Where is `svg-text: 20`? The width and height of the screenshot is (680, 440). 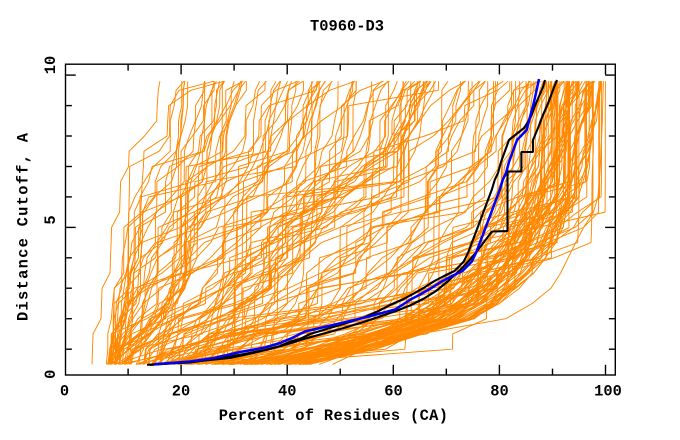 svg-text: 20 is located at coordinates (181, 391).